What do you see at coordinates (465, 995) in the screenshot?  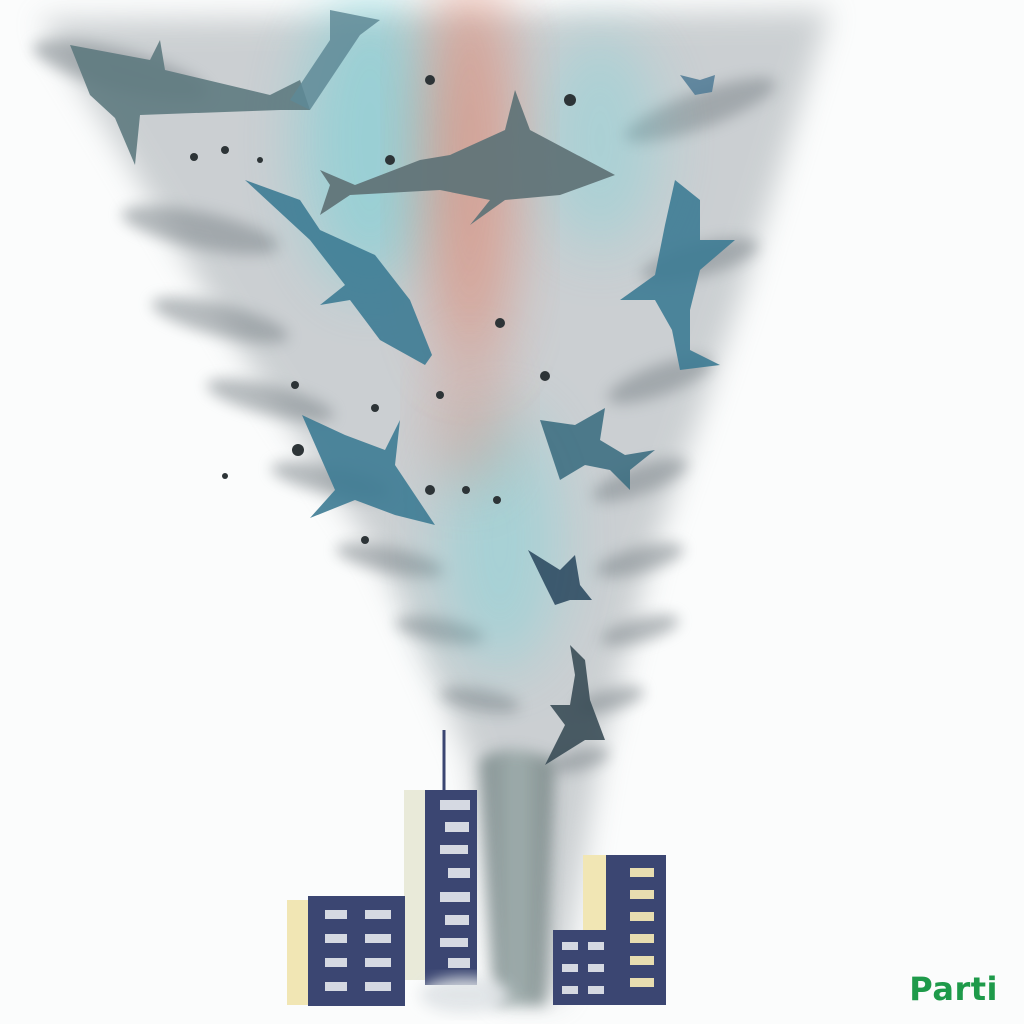 I see `dust-cloud` at bounding box center [465, 995].